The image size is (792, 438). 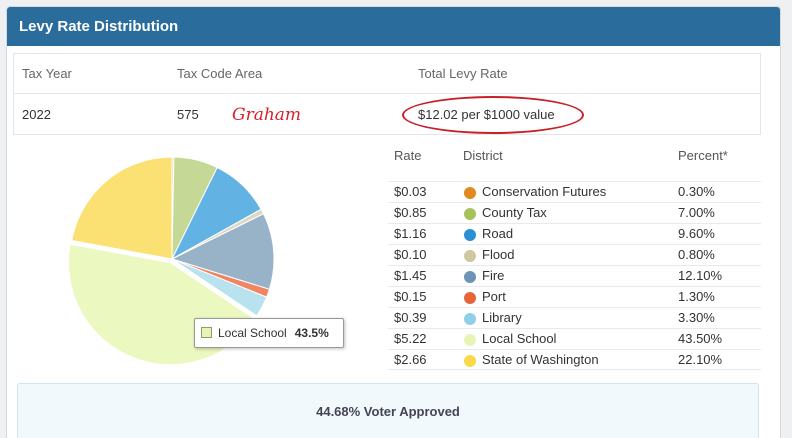 What do you see at coordinates (410, 359) in the screenshot?
I see `district-rate: $2.66` at bounding box center [410, 359].